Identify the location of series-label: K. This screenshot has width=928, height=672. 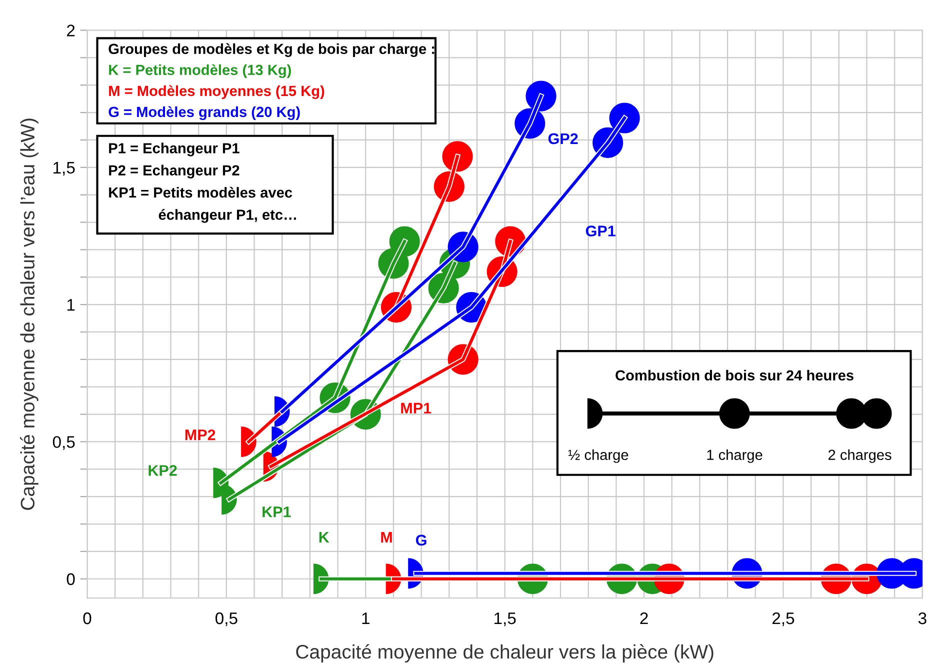
(324, 537).